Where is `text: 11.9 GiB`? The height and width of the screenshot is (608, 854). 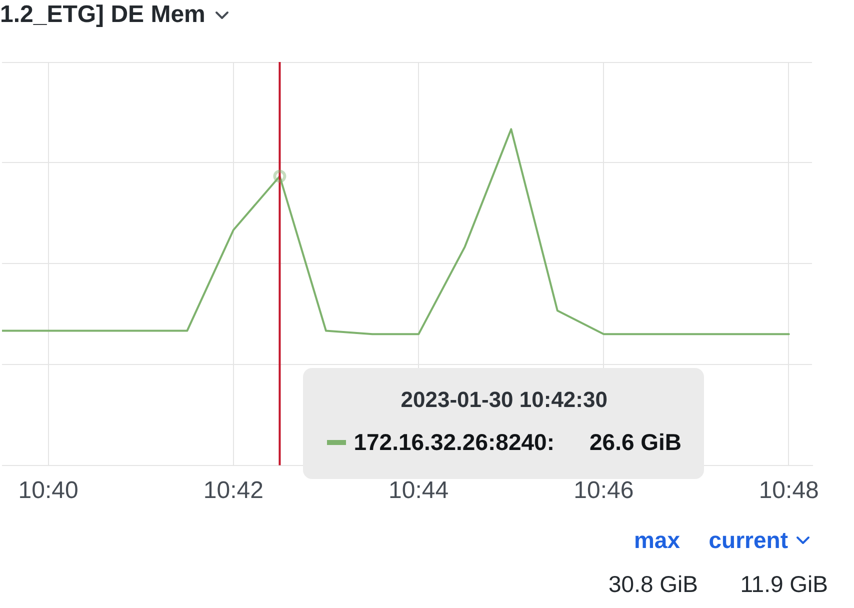
text: 11.9 GiB is located at coordinates (784, 584).